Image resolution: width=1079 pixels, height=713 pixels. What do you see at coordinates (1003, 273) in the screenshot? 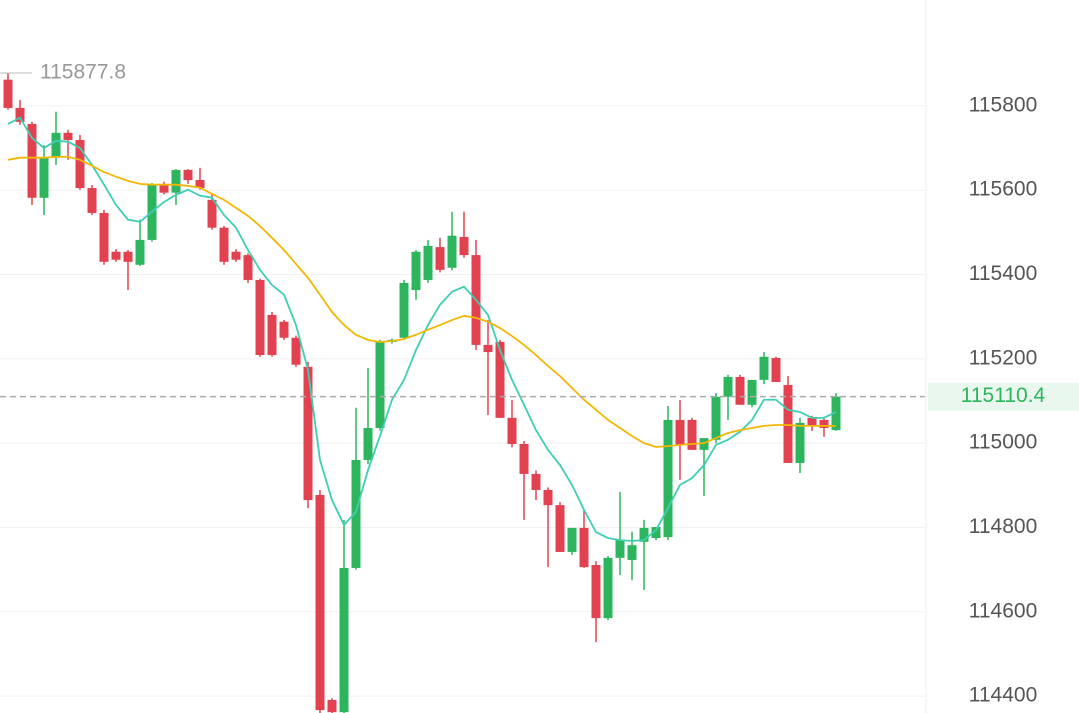
I see `y-tick-label: 115400` at bounding box center [1003, 273].